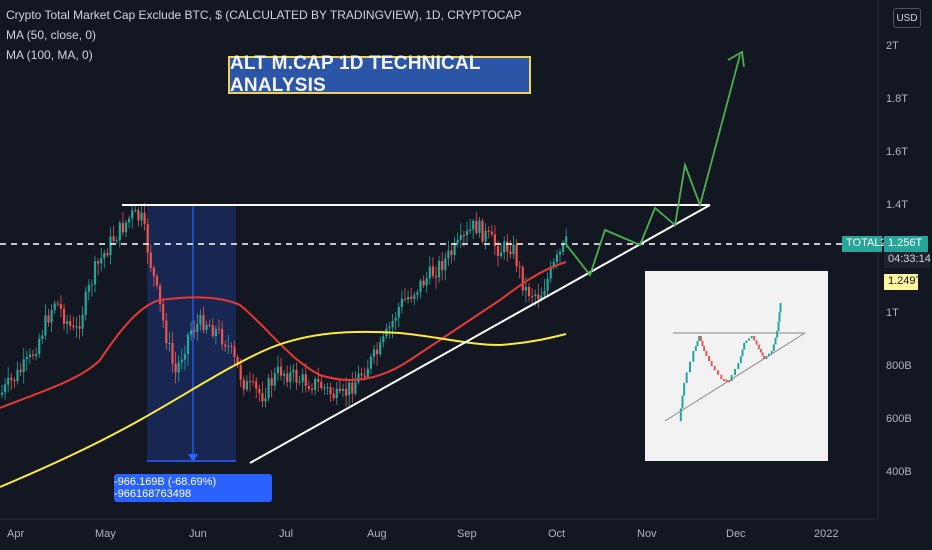  What do you see at coordinates (16, 534) in the screenshot?
I see `x-tick-label: Apr` at bounding box center [16, 534].